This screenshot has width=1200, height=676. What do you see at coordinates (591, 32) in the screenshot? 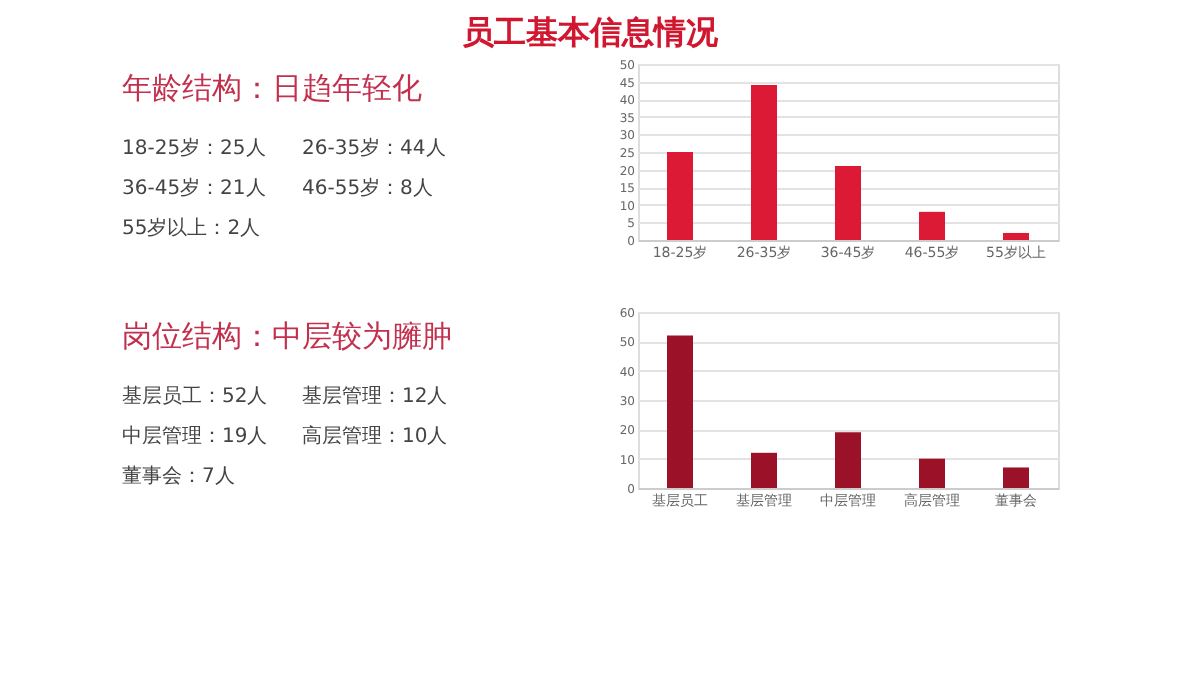
I see `chart-title: 员工基本信息情况` at bounding box center [591, 32].